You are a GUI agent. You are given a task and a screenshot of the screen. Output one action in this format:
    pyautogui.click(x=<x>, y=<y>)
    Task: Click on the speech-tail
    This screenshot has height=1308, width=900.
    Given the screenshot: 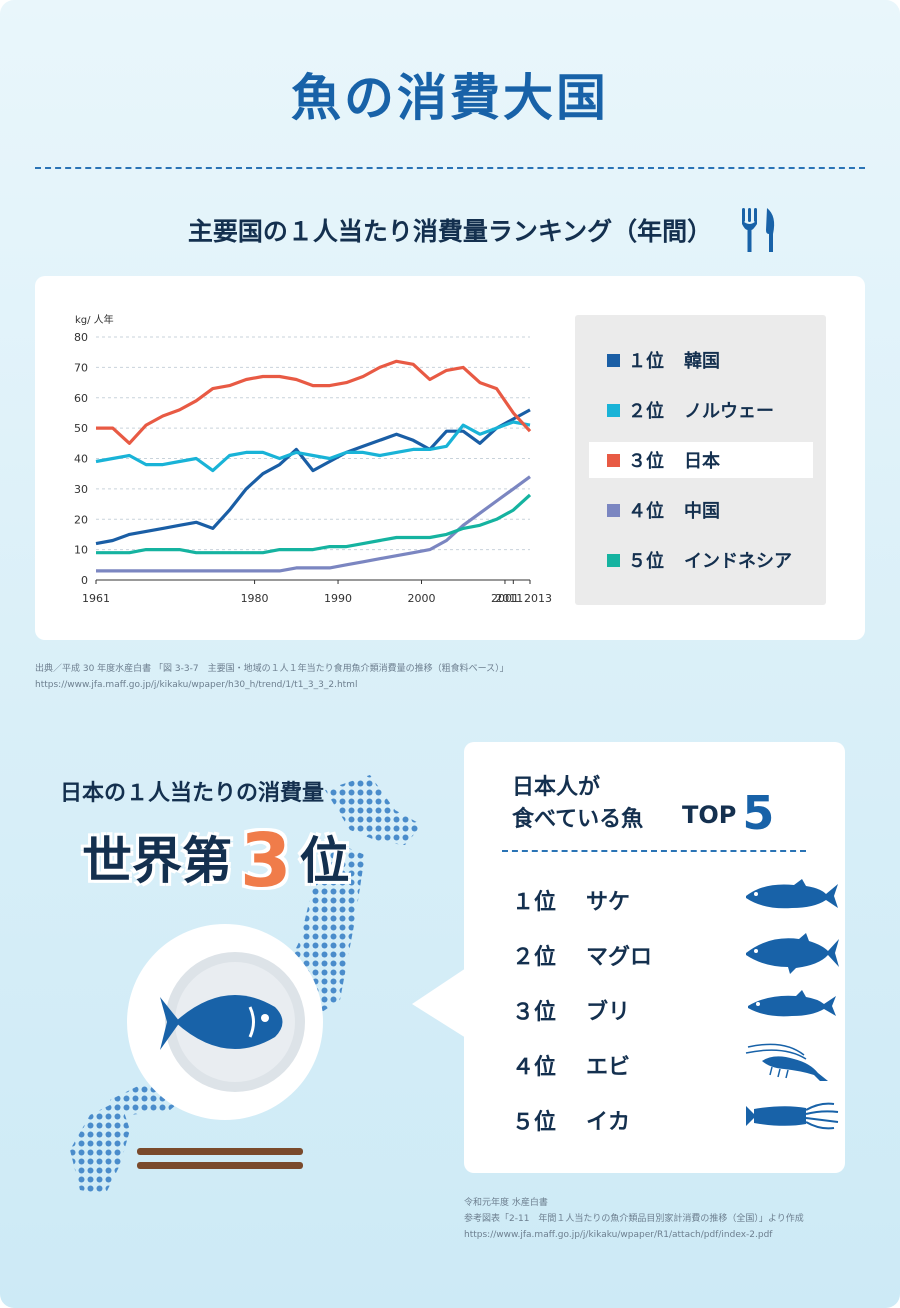 What is the action you would take?
    pyautogui.click(x=439, y=1003)
    